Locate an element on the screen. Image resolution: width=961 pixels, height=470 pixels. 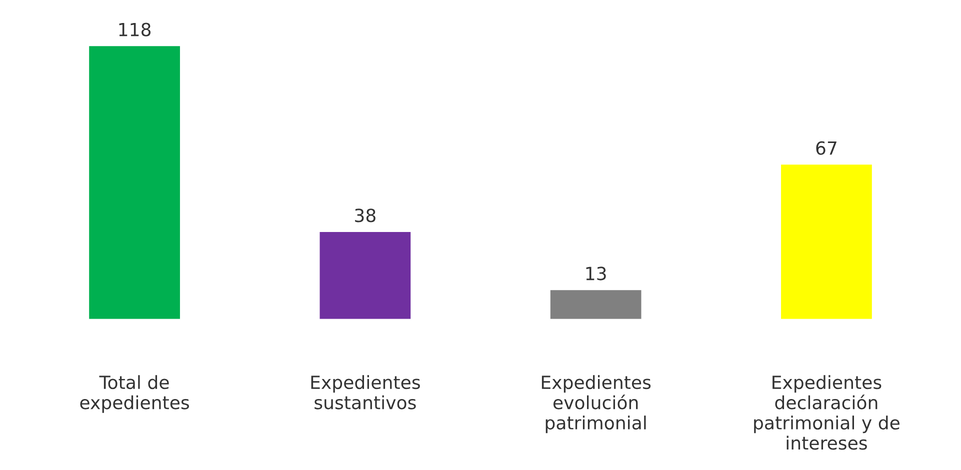
x-tick-label: Expedientes declaración patrimonial y de intereses is located at coordinates (827, 412).